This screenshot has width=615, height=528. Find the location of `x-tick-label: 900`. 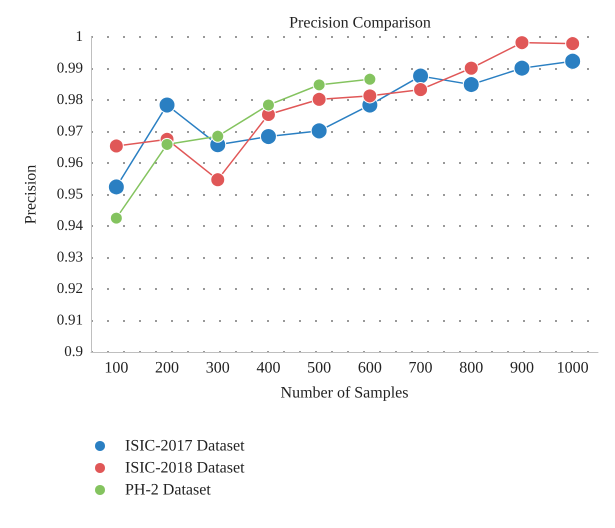

x-tick-label: 900 is located at coordinates (522, 368).